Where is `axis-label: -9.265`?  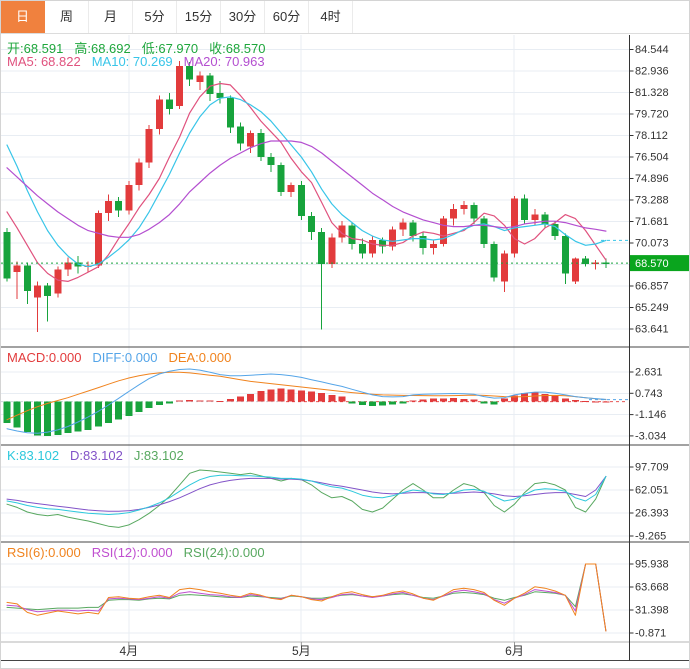
axis-label: -9.265 is located at coordinates (650, 537).